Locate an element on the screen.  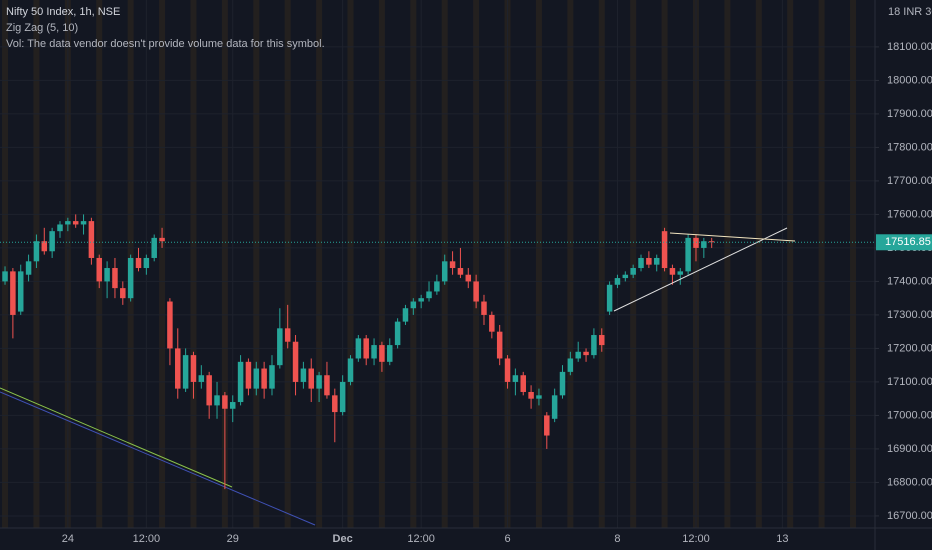
x-tick-label: 6 is located at coordinates (507, 539).